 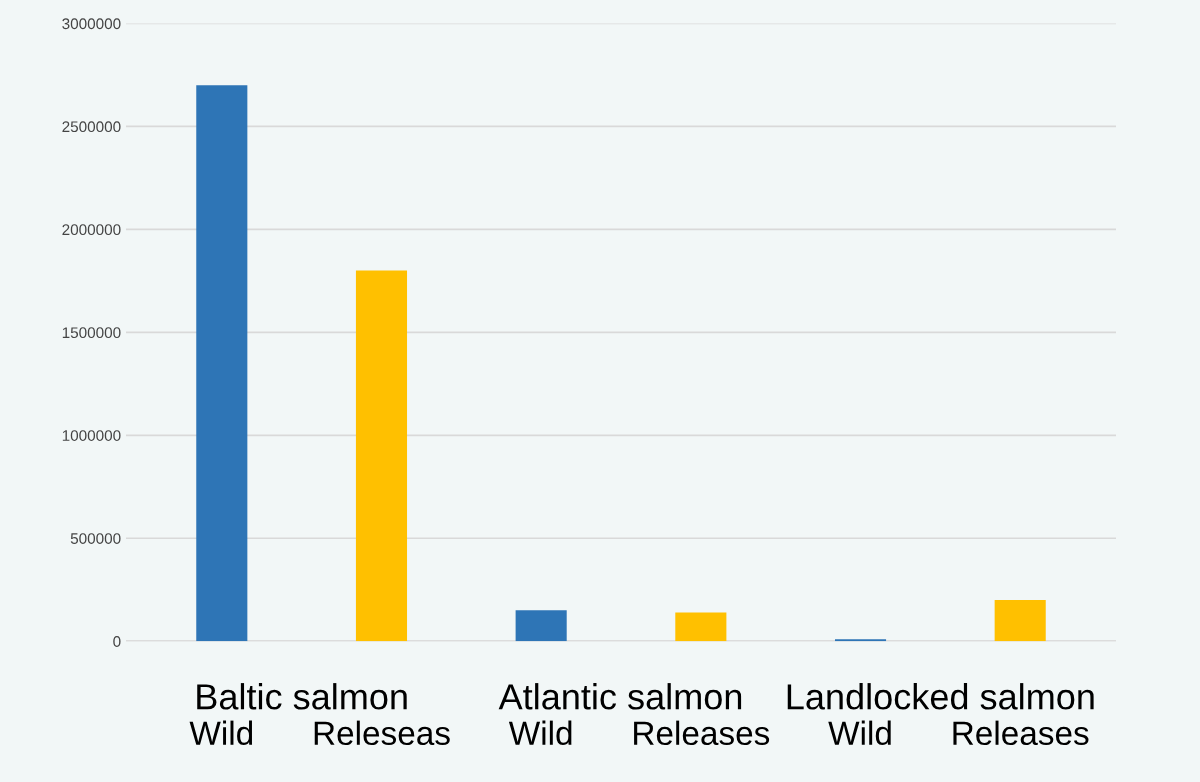 I want to click on text: Atlantic salmon, so click(x=620, y=696).